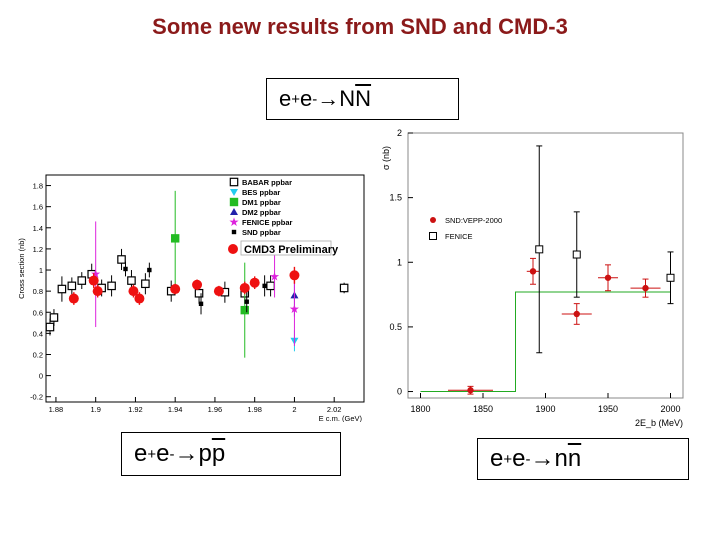  I want to click on legend-entry: BABAR ppbar, so click(267, 182).